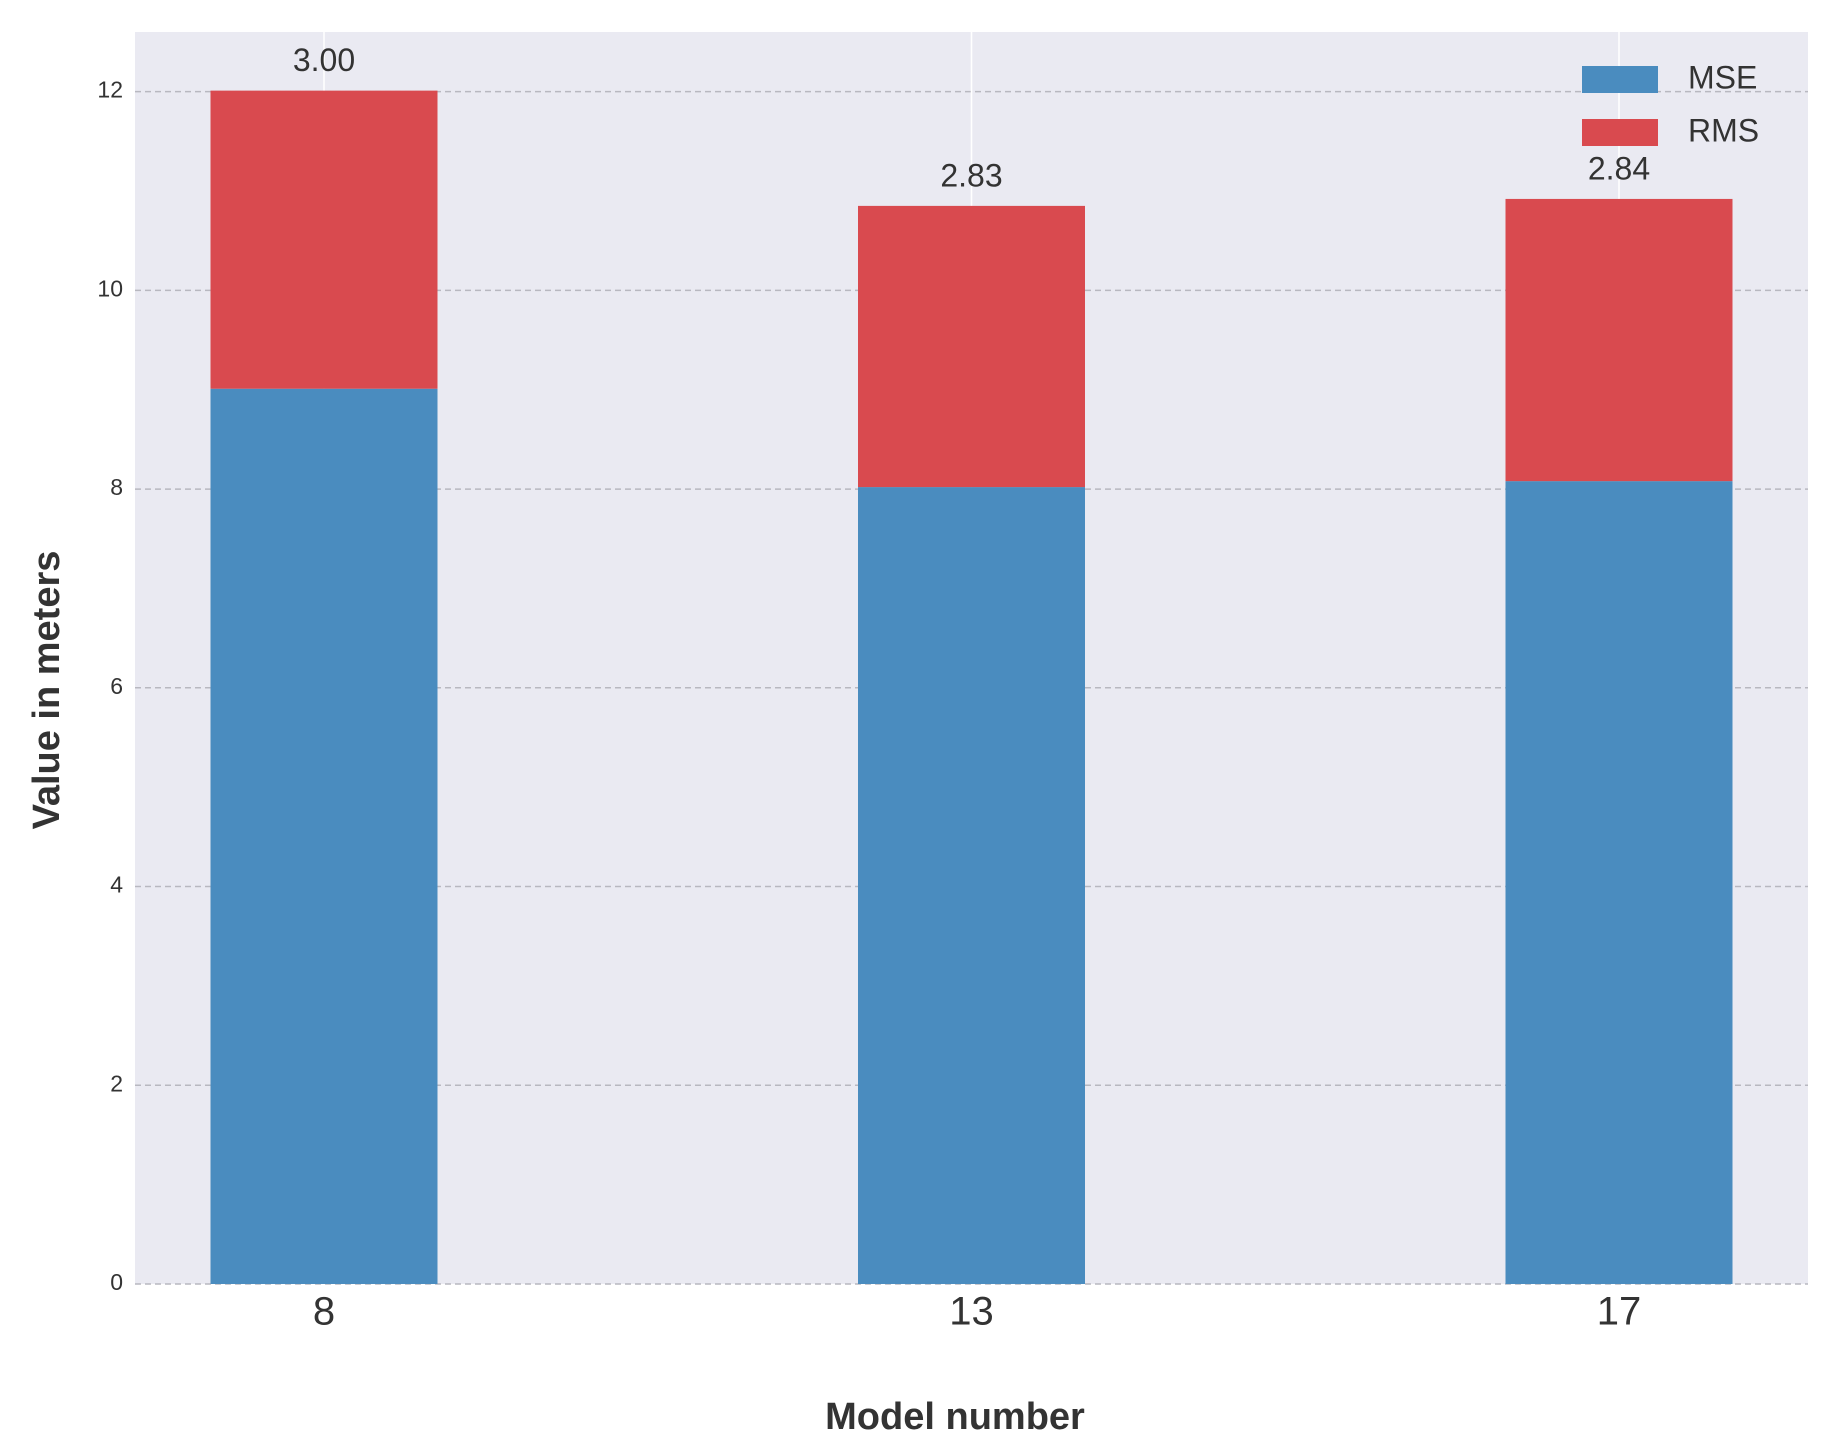 Image resolution: width=1834 pixels, height=1448 pixels. Describe the element at coordinates (116, 1282) in the screenshot. I see `y-tick-label: 0` at that location.